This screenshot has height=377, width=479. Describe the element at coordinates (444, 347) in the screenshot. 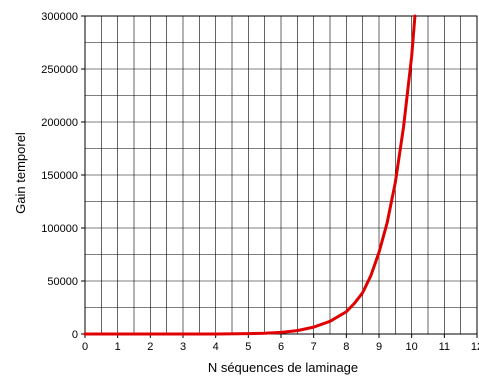

I see `x-tick-label: 11` at that location.